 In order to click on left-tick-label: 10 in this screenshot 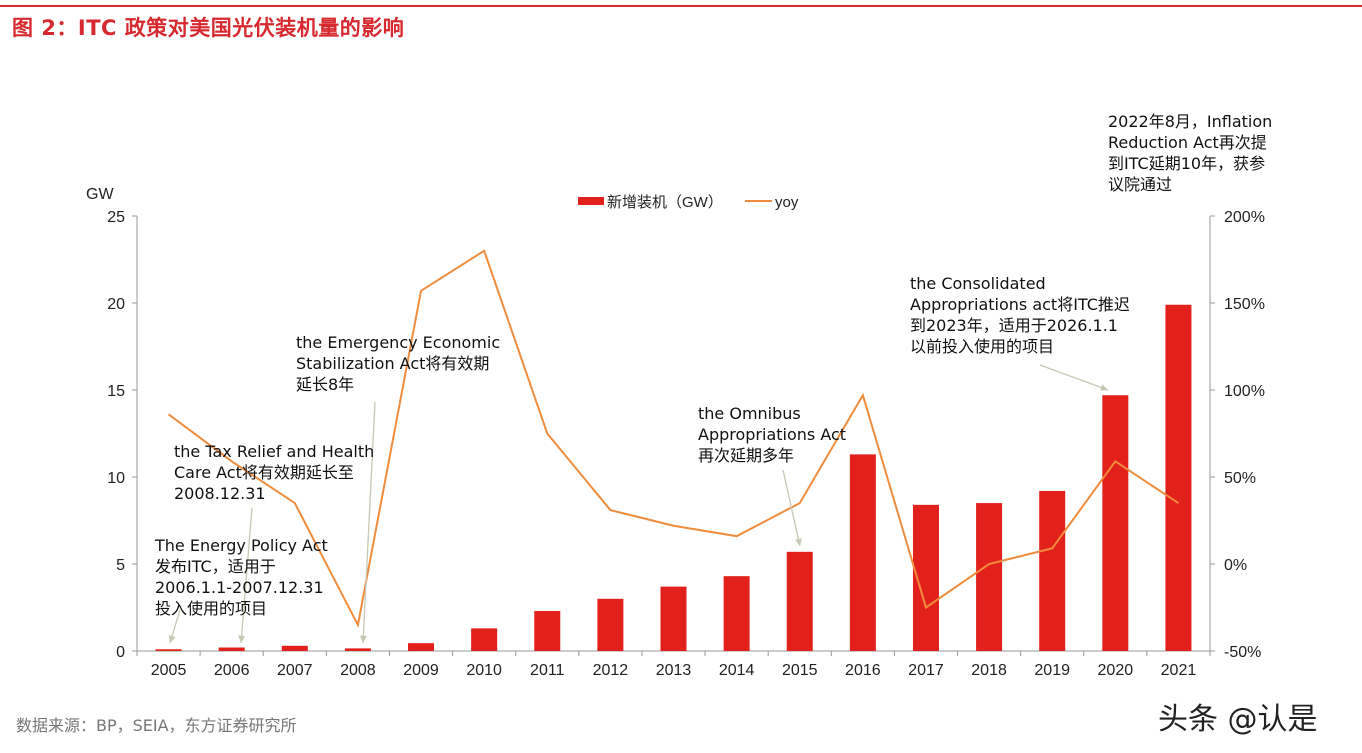, I will do `click(116, 478)`.